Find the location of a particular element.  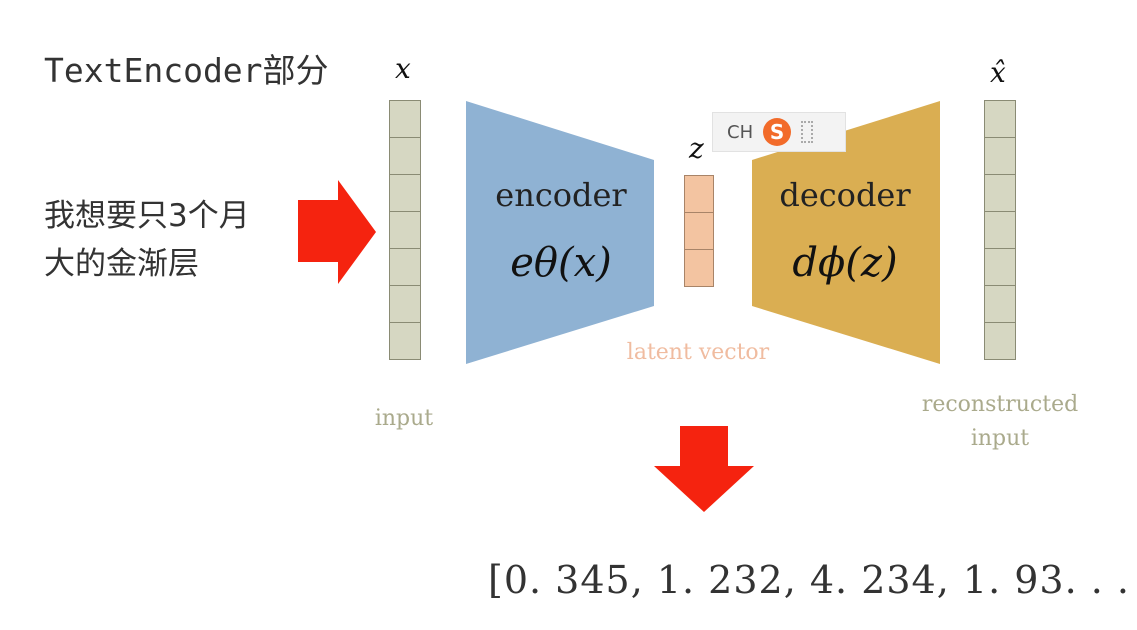

encoder-label: encoder is located at coordinates (561, 195).